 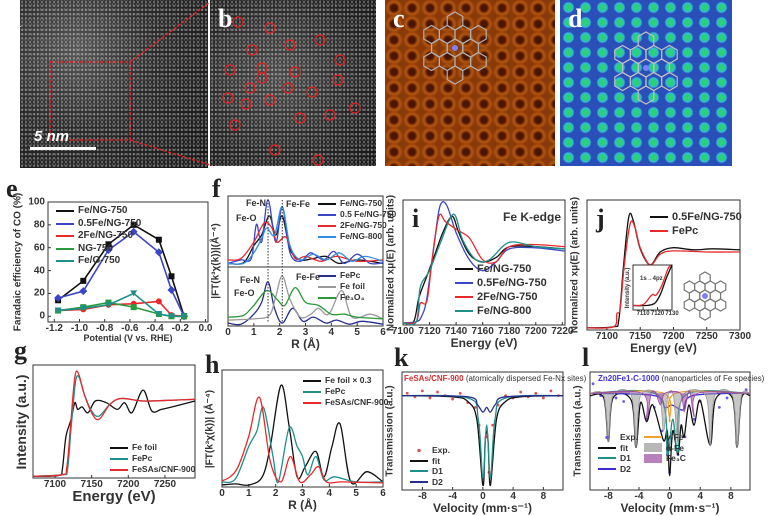 I want to click on legend-item: FeSAs/CNF-900, so click(x=345, y=402).